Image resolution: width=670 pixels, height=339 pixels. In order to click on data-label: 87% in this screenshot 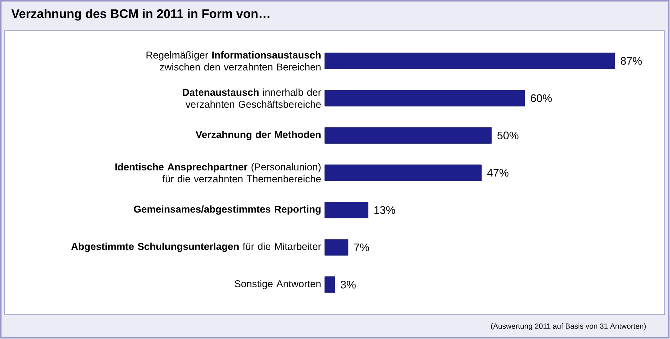, I will do `click(631, 61)`.